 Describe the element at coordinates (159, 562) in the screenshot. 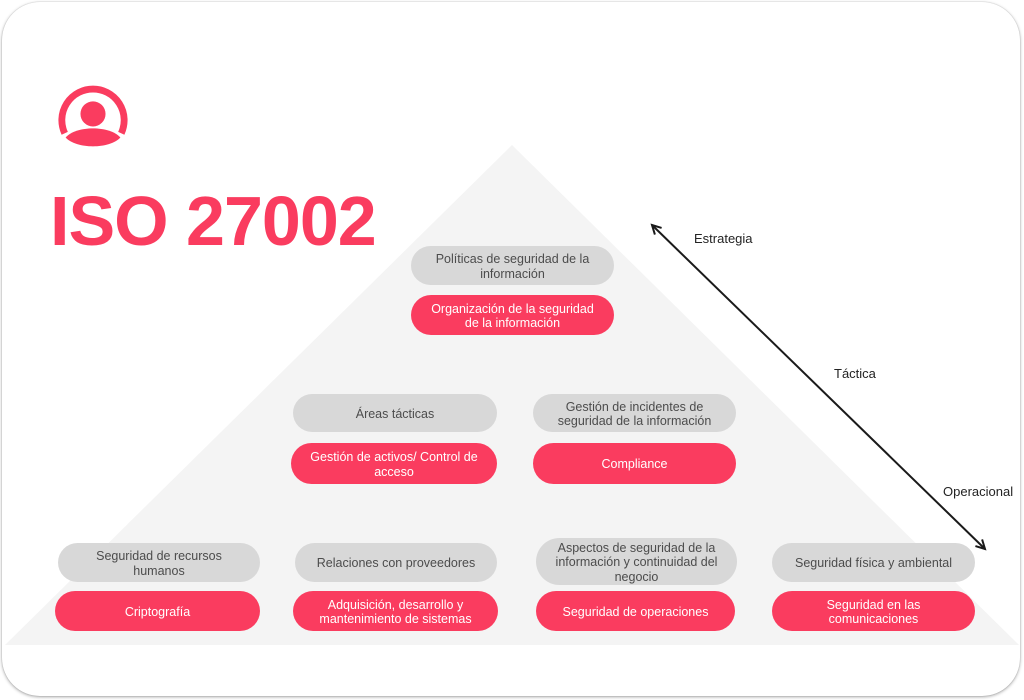

I see `pill-gray-recursos-humanos: Seguridad de recursos humanos` at that location.